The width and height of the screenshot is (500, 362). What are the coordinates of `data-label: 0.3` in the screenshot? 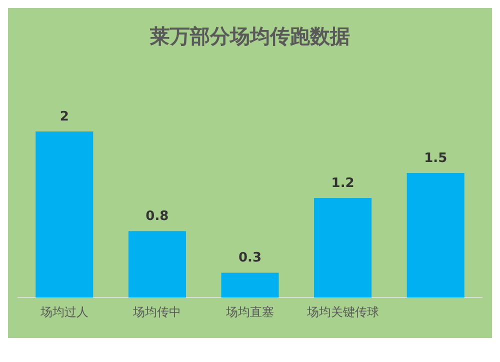 It's located at (250, 258).